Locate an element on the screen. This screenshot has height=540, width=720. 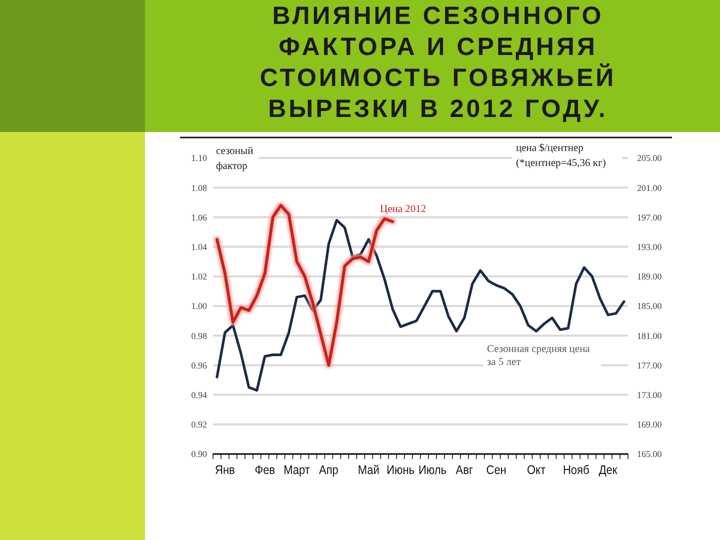
x-tick-label: Окт is located at coordinates (536, 470).